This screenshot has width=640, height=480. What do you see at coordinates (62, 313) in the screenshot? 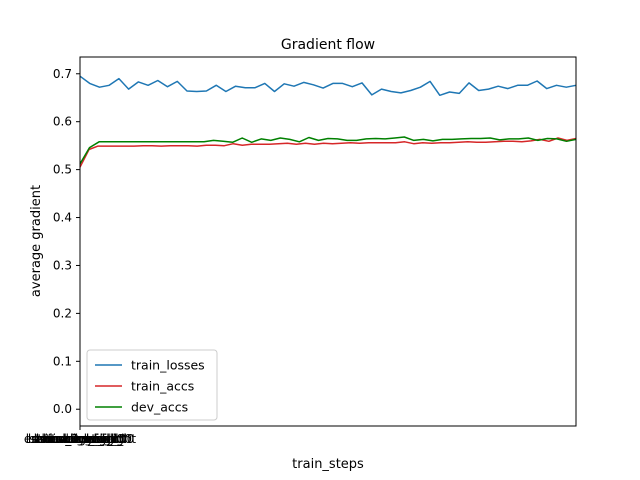
I see `y-tick-label: 0.2` at bounding box center [62, 313].